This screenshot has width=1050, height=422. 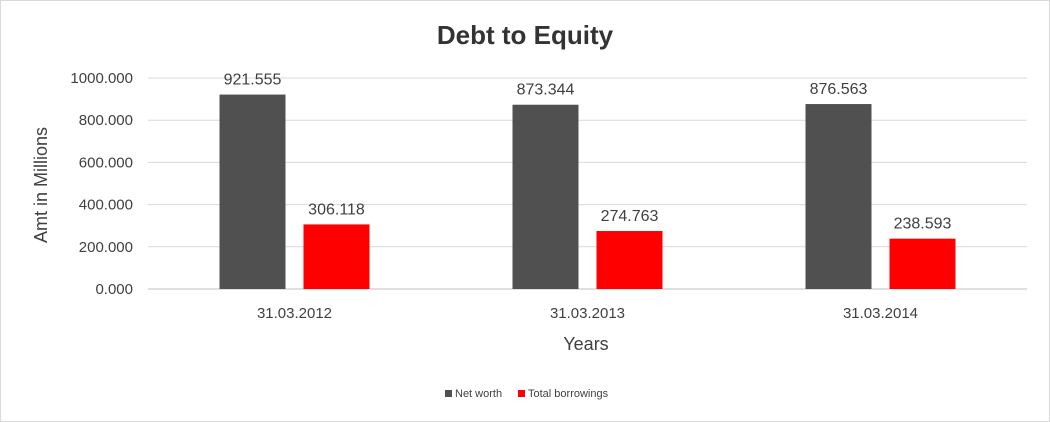 What do you see at coordinates (106, 162) in the screenshot?
I see `y-tick-label: 600.000` at bounding box center [106, 162].